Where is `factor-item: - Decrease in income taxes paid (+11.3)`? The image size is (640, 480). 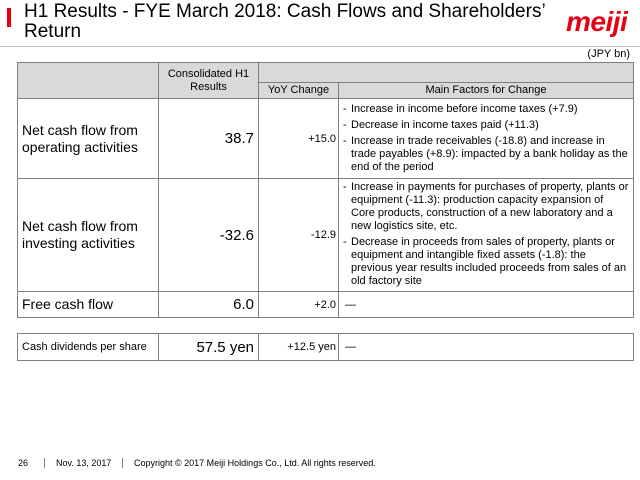 factor-item: - Decrease in income taxes paid (+11.3) is located at coordinates (441, 124).